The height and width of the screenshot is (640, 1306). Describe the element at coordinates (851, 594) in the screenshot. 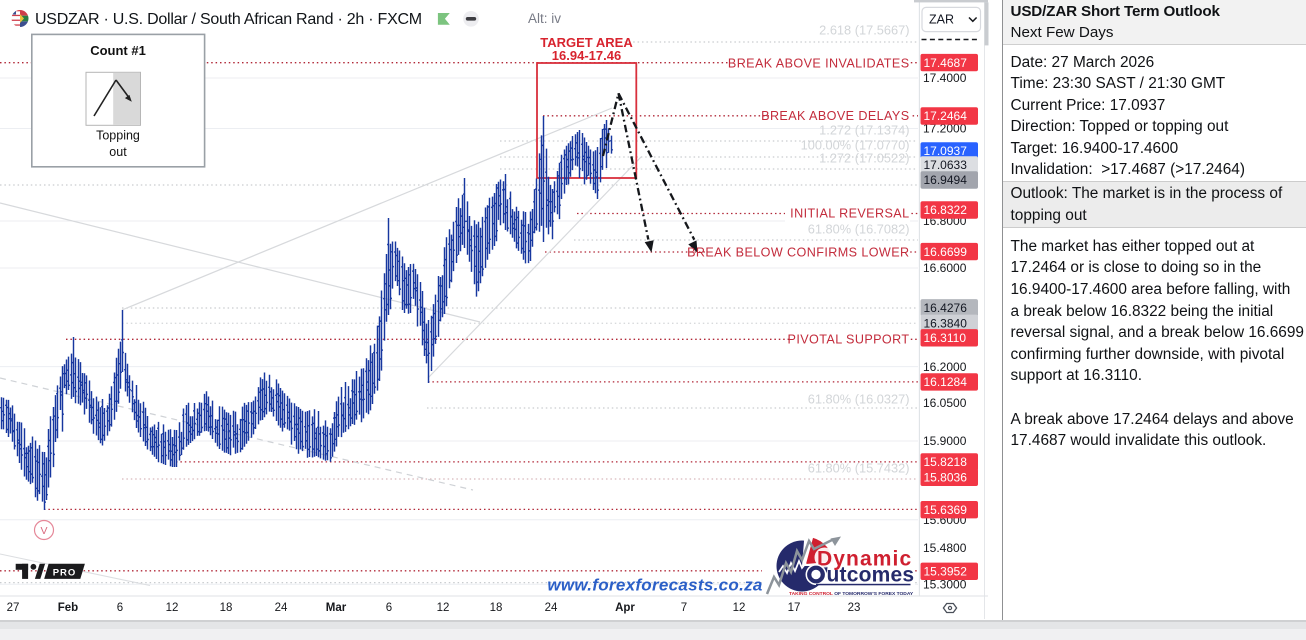

I see `svg-text:TAKING CONTROL OF TOMORROW’S F: TAKING CONTROL OF TOMORROW’S FOREX TODAY` at that location.